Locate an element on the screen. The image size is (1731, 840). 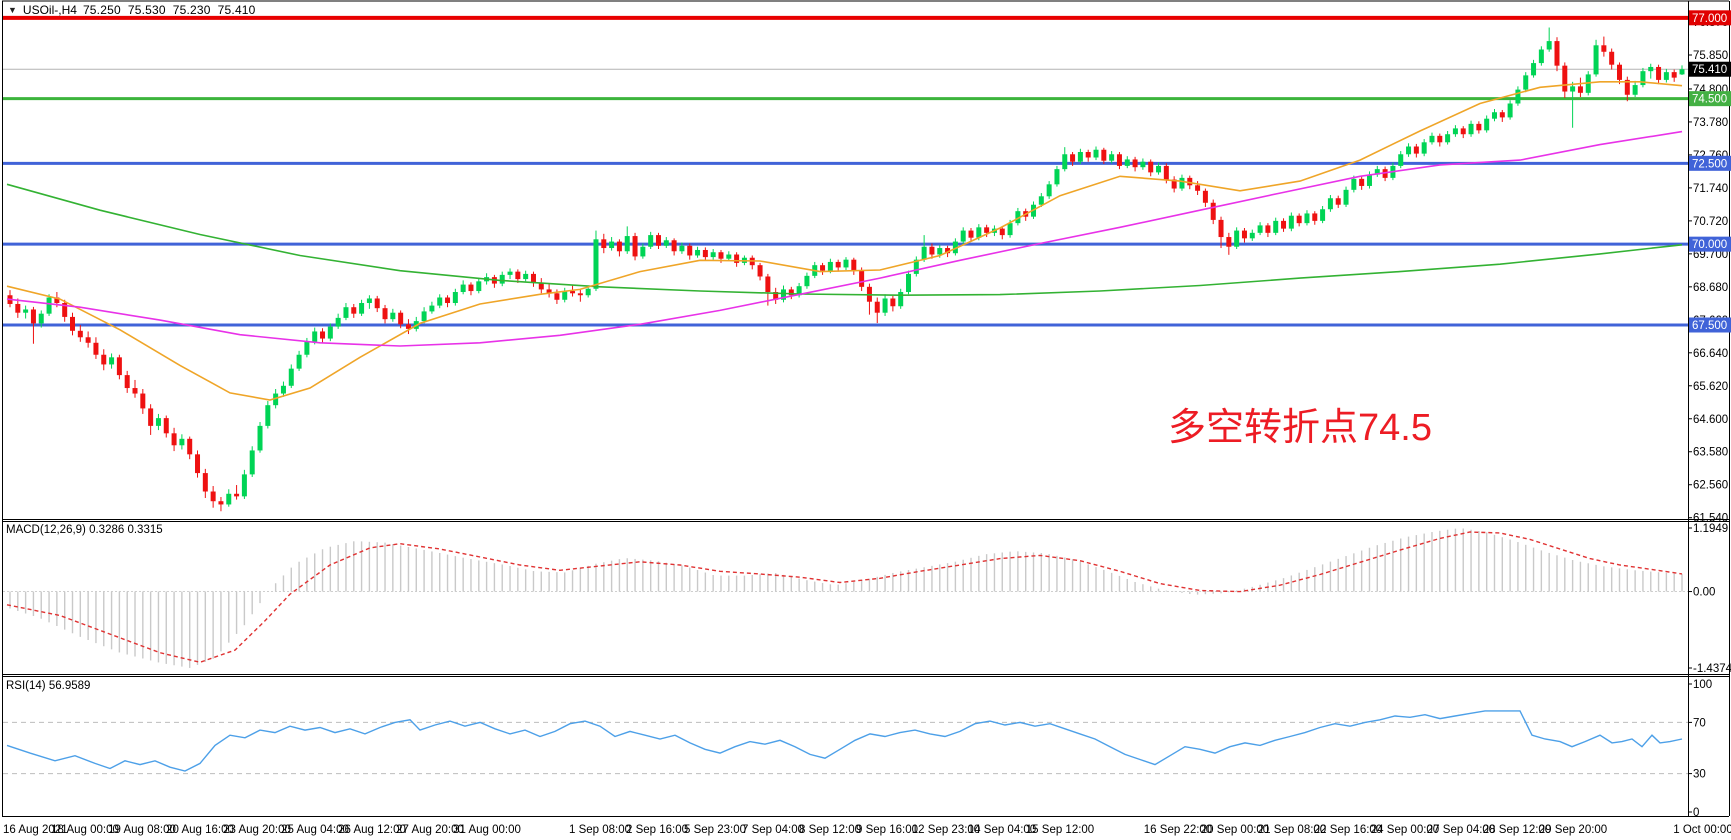
svg-text: 20 Sep 00:00 is located at coordinates (1235, 830).